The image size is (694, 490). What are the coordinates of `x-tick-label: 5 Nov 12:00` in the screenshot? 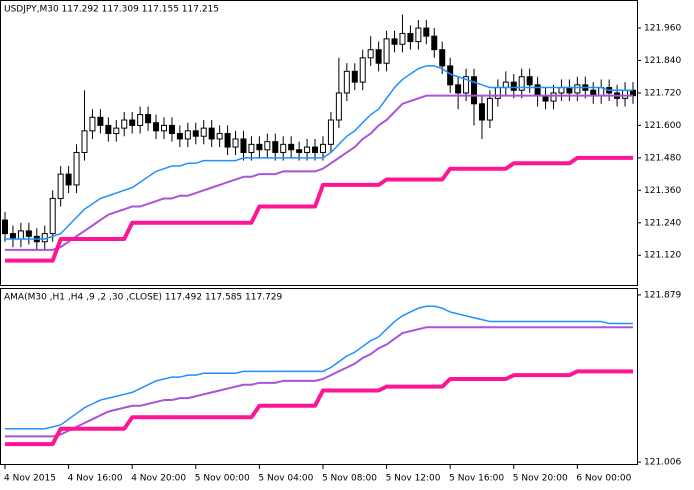 It's located at (413, 479).